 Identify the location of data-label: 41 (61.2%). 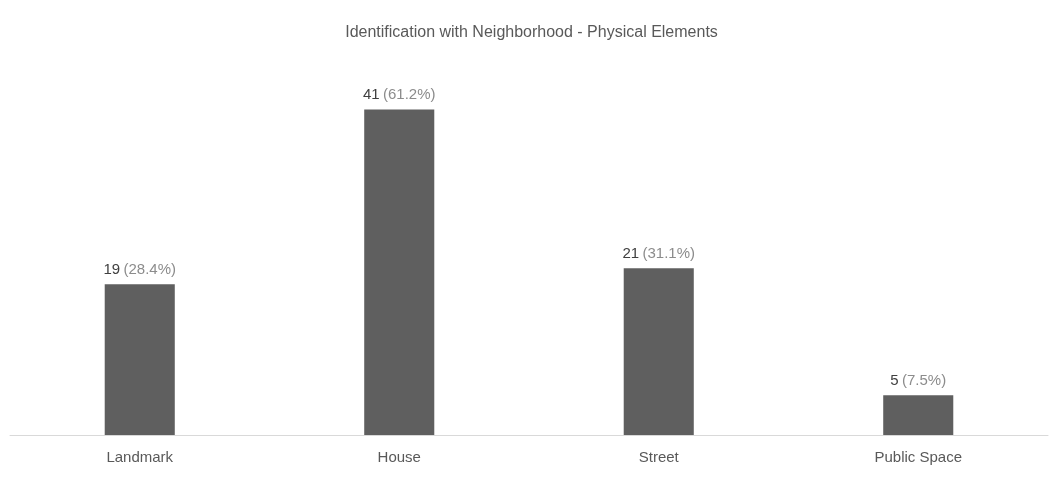
(399, 94).